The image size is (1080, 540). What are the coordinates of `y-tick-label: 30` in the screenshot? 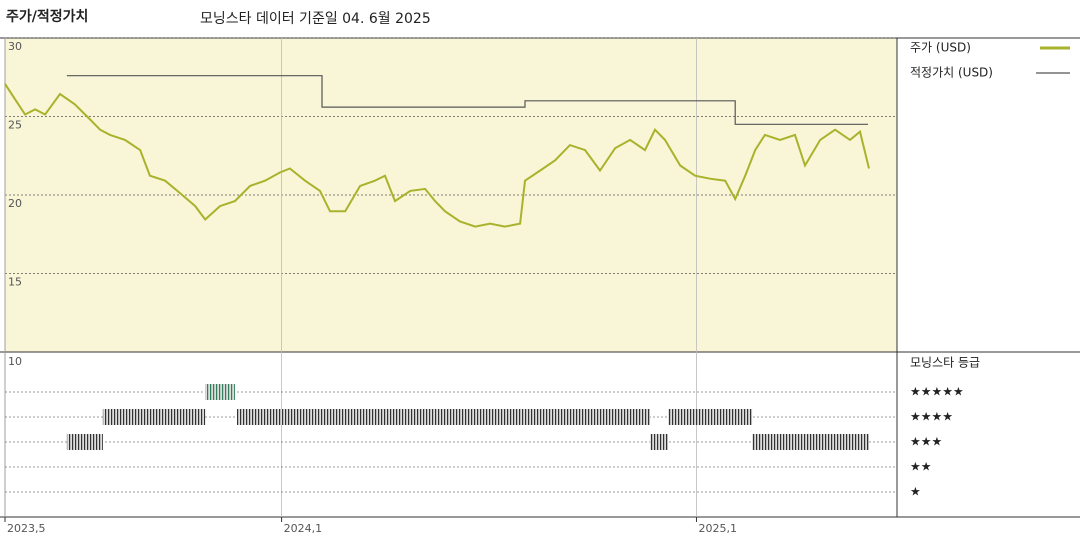 It's located at (15, 46).